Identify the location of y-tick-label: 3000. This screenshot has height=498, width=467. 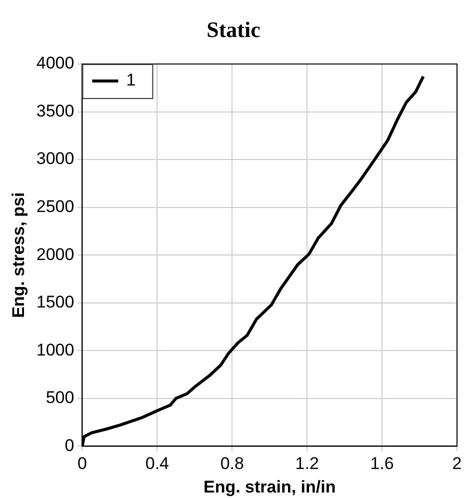
(55, 158).